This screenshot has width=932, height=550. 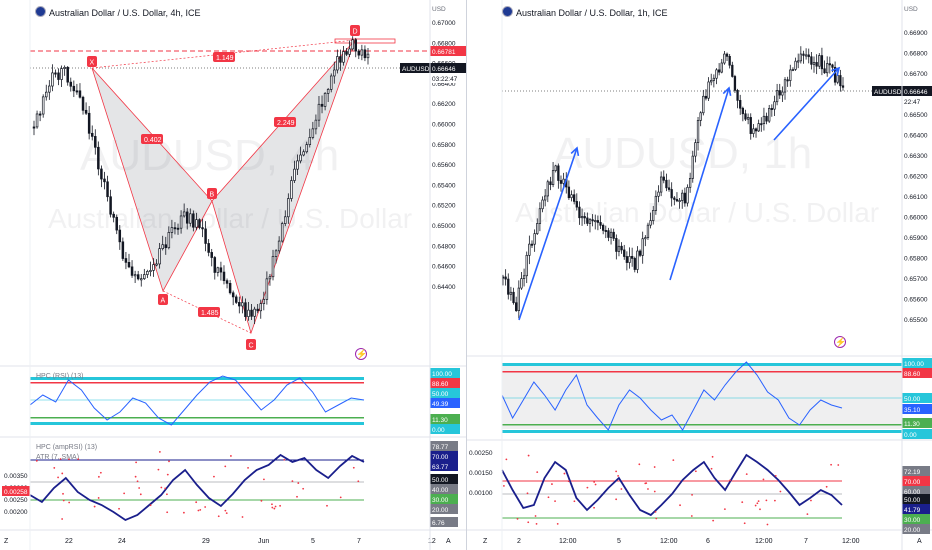 I want to click on amp-axis-tick: 0.00150, so click(x=481, y=473).